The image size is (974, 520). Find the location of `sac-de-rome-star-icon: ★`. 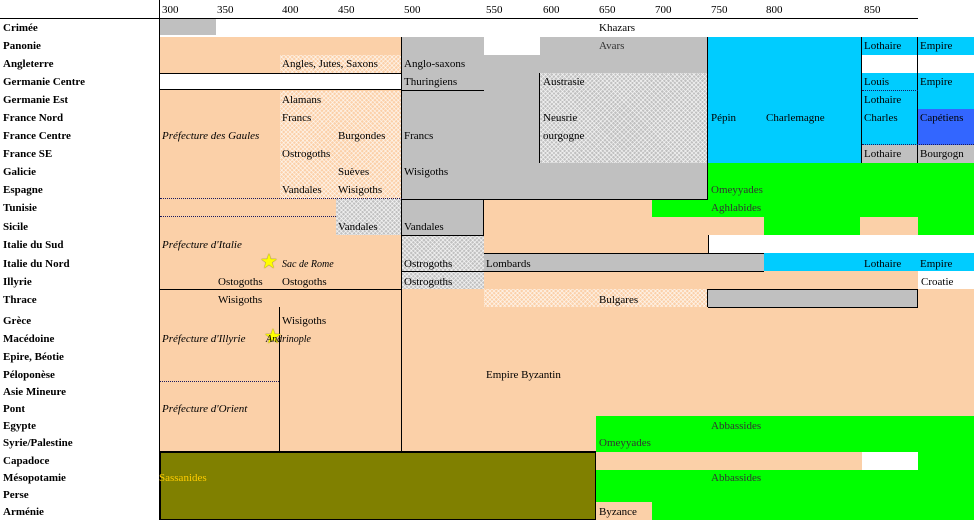

sac-de-rome-star-icon: ★ is located at coordinates (269, 262).